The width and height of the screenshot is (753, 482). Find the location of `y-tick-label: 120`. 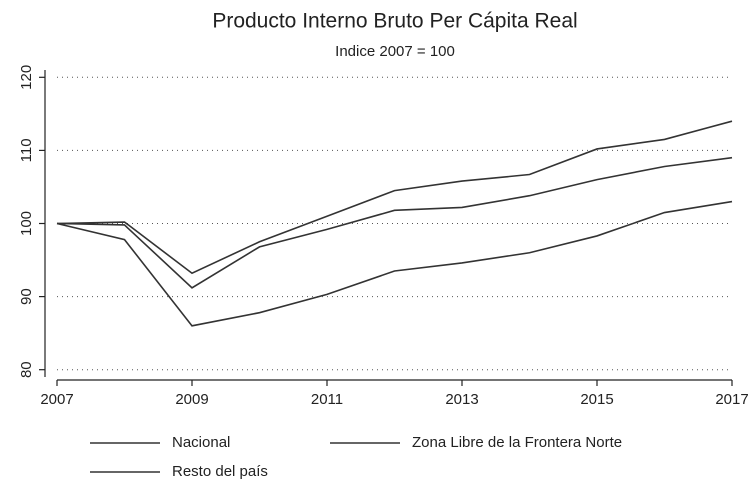

y-tick-label: 120 is located at coordinates (26, 77).